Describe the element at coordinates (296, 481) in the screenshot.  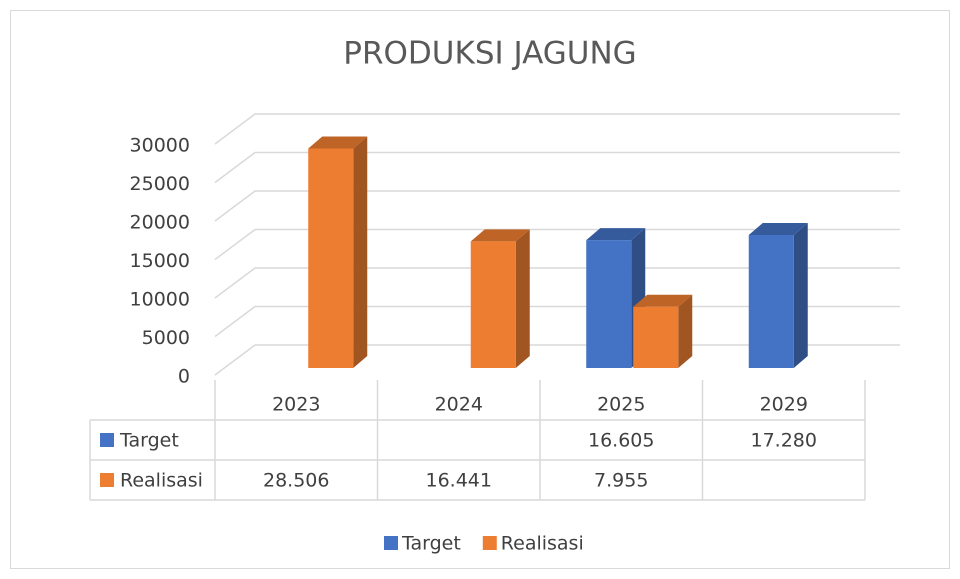
I see `table-value: 28.506` at that location.